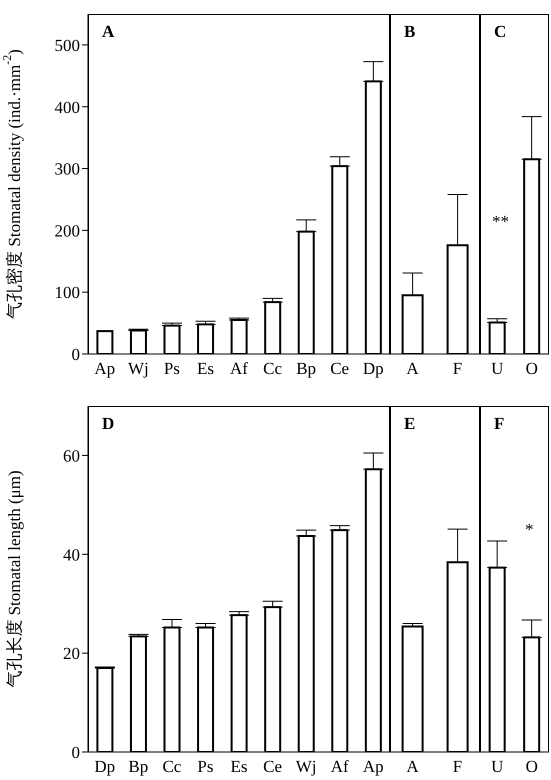 This screenshot has width=551, height=780. Describe the element at coordinates (529, 530) in the screenshot. I see `annotation: *` at that location.